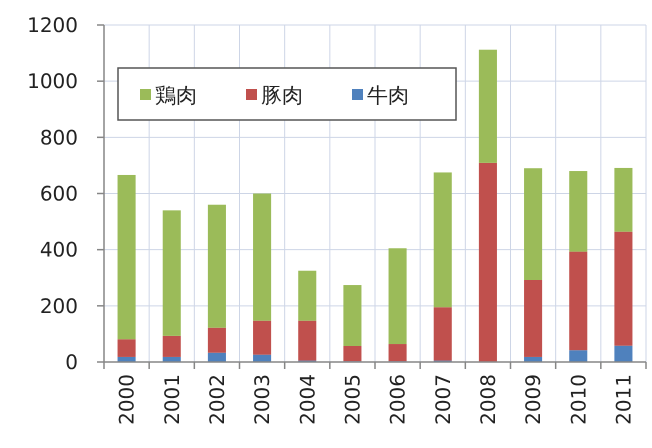 The width and height of the screenshot is (652, 448). Describe the element at coordinates (398, 399) in the screenshot. I see `x-tick-label: 2006` at that location.